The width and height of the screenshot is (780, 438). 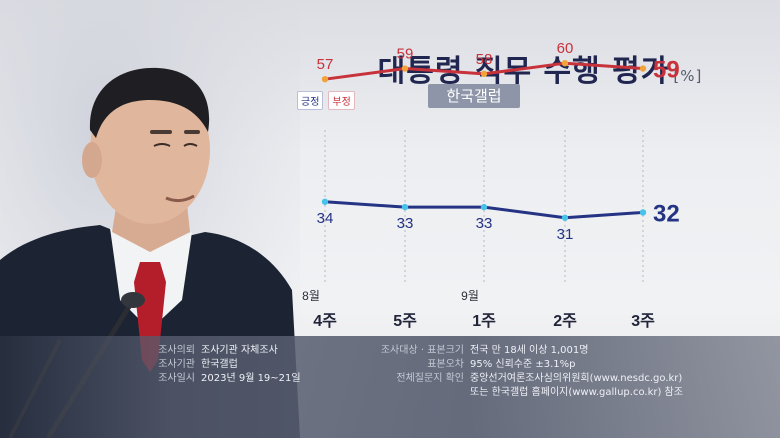 I want to click on footer-key: 전체질문지 확인, so click(x=430, y=378).